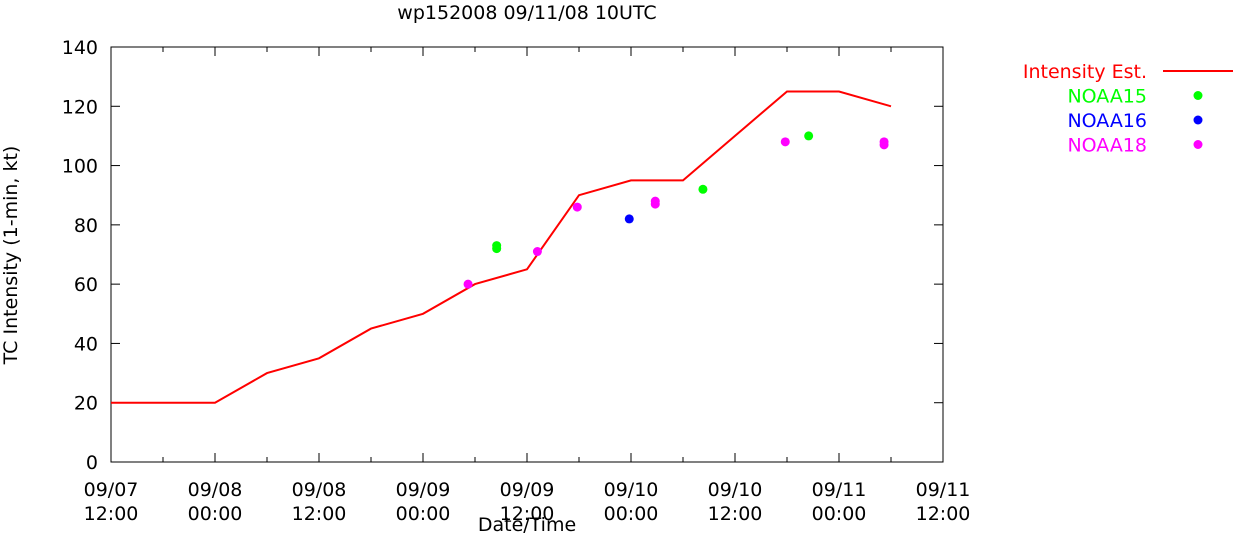  Describe the element at coordinates (1107, 146) in the screenshot. I see `legend-label-noaa18: NOAA18` at that location.